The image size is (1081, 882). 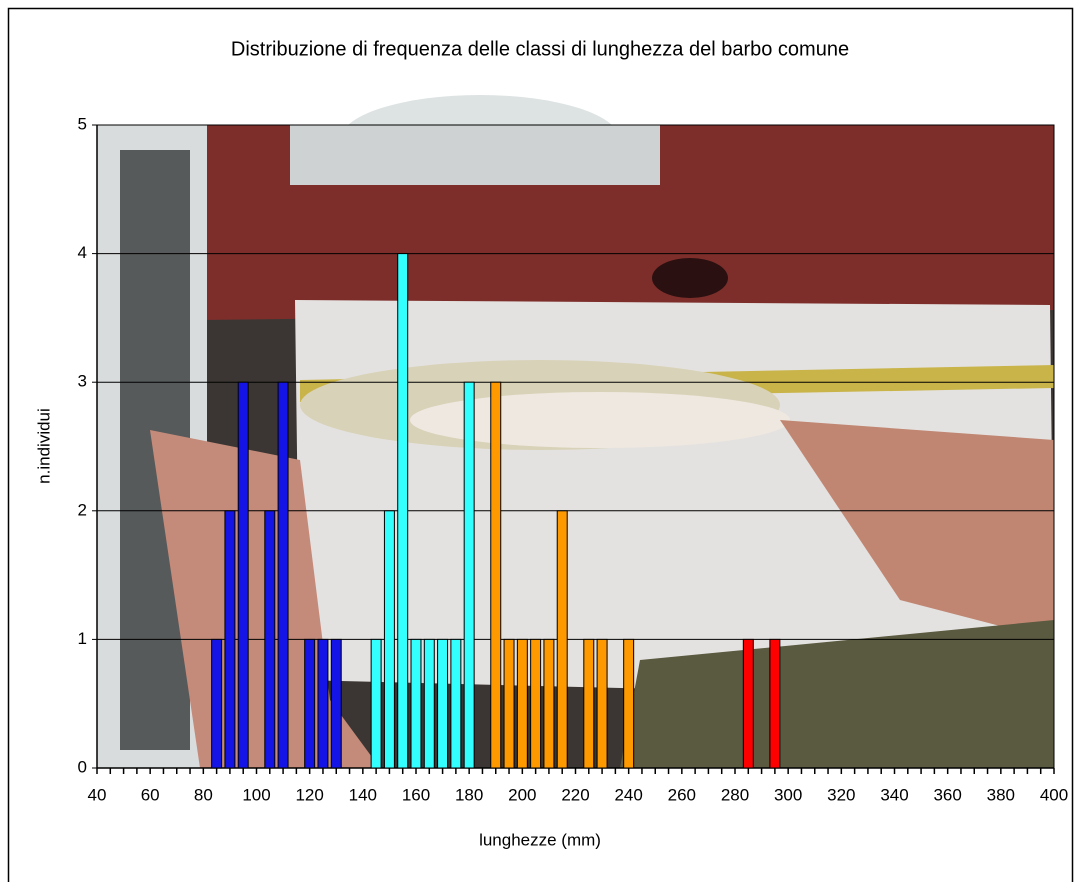 What do you see at coordinates (416, 794) in the screenshot?
I see `x-tick-label: 160` at bounding box center [416, 794].